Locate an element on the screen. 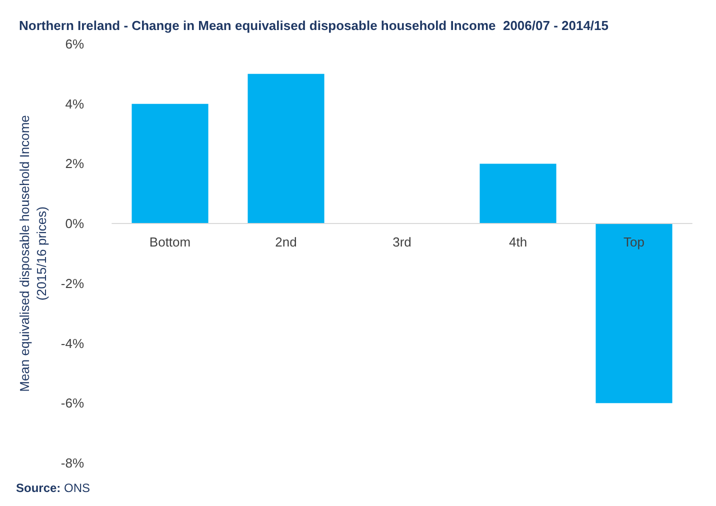  x-tick-label: 3rd is located at coordinates (402, 242).